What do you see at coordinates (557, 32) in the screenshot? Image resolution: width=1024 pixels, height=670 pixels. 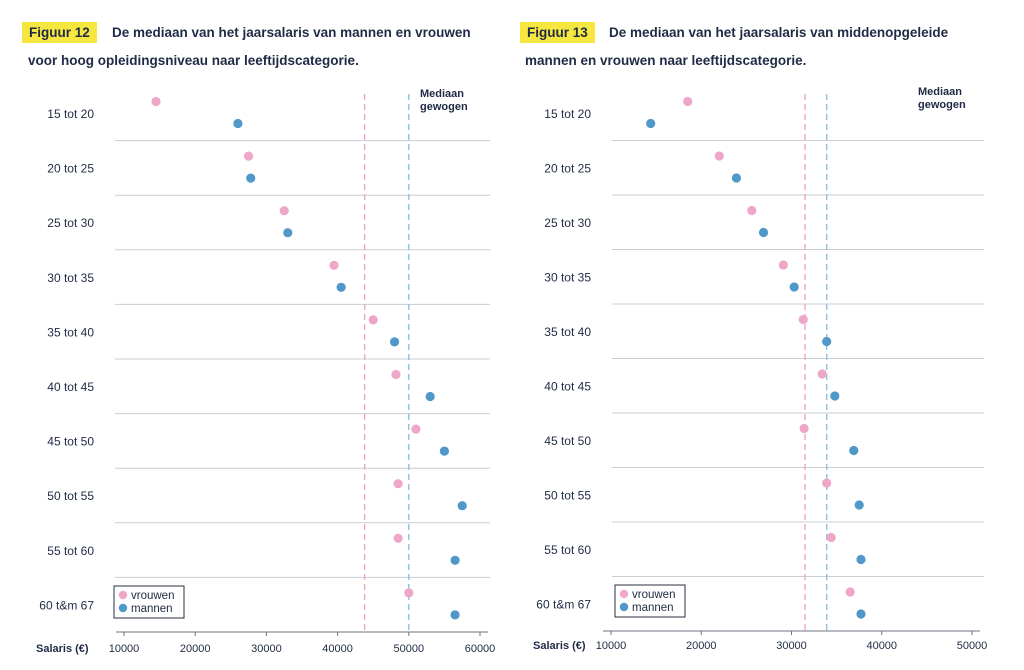 I see `figure-badge: Figuur 13` at bounding box center [557, 32].